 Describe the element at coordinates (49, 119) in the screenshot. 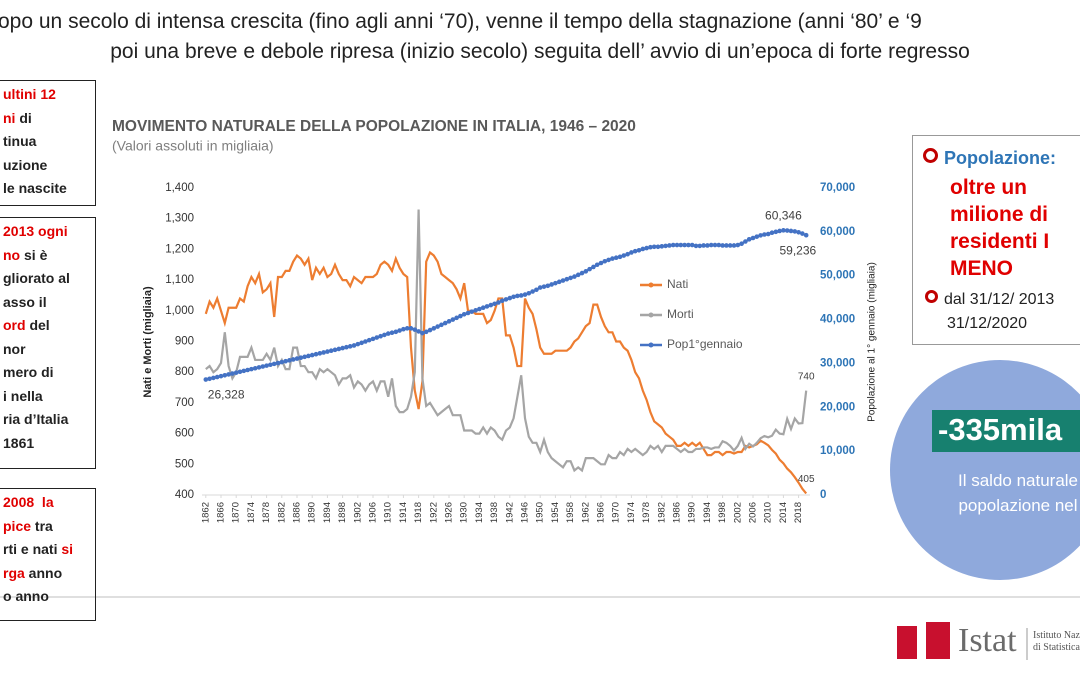

I see `note-line: ni di` at that location.